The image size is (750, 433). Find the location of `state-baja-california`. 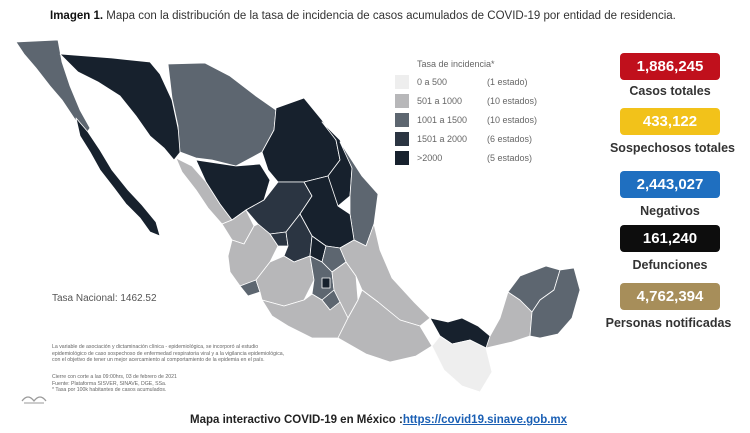

state-baja-california is located at coordinates (53, 87).